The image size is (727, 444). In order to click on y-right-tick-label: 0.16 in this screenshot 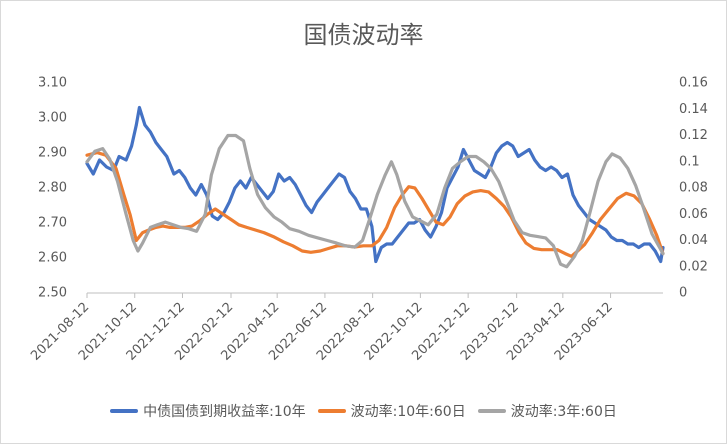, I will do `click(693, 83)`.